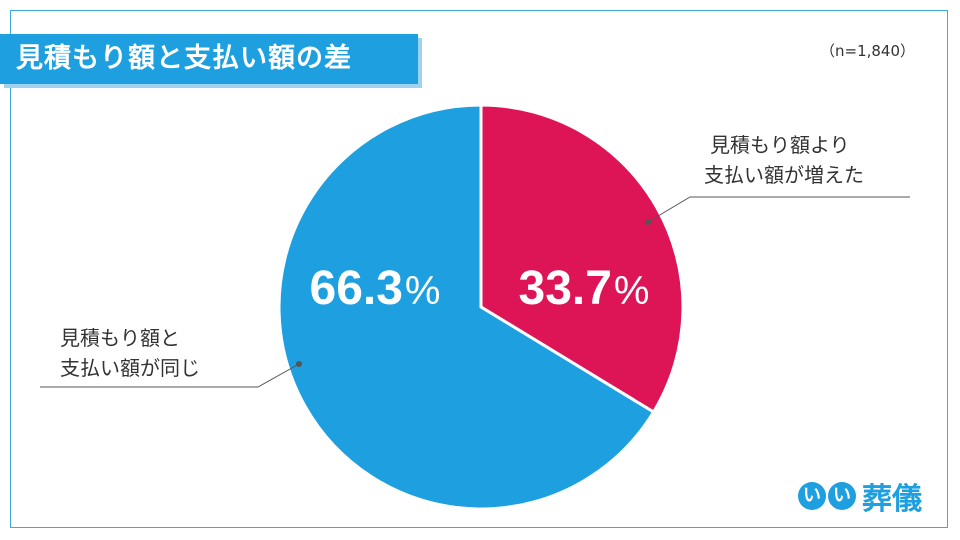 The width and height of the screenshot is (960, 540). I want to click on category-label-increased-line1: 見積もり額より, so click(780, 145).